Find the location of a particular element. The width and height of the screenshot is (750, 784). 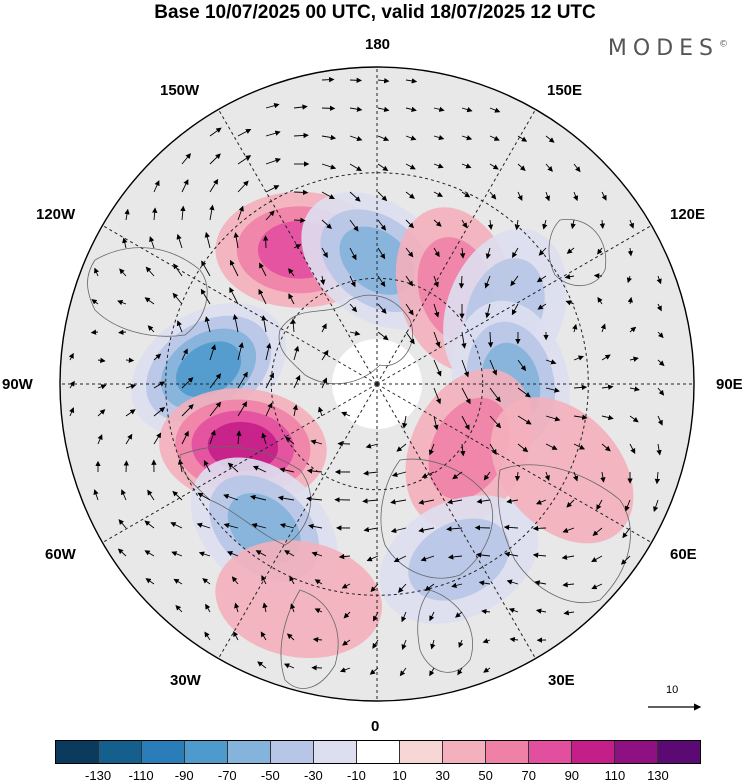

label-60w: 60W is located at coordinates (60, 554).